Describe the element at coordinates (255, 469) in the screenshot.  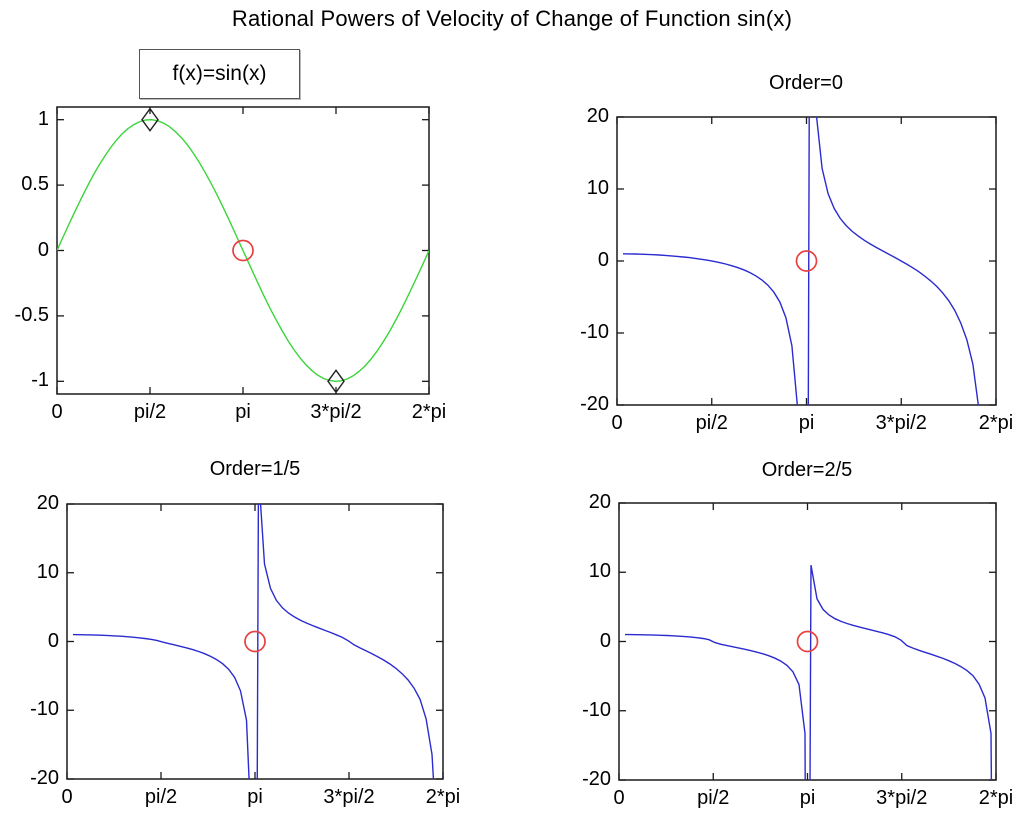
I see `panel-order15-title: Order=1/5` at that location.